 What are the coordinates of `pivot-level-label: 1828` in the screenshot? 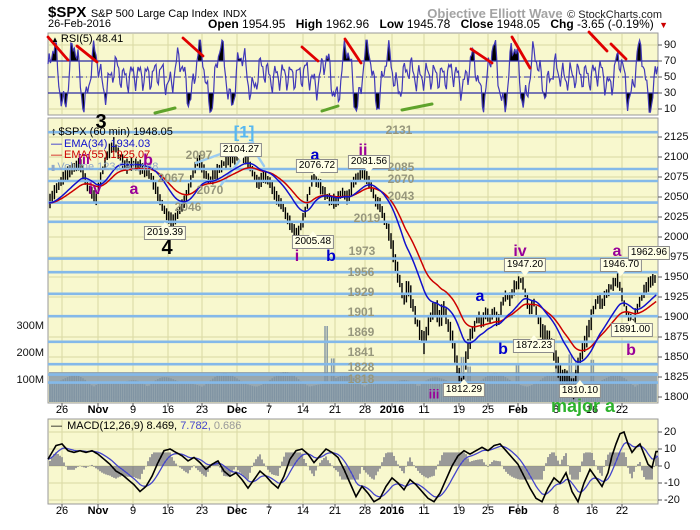 It's located at (361, 367).